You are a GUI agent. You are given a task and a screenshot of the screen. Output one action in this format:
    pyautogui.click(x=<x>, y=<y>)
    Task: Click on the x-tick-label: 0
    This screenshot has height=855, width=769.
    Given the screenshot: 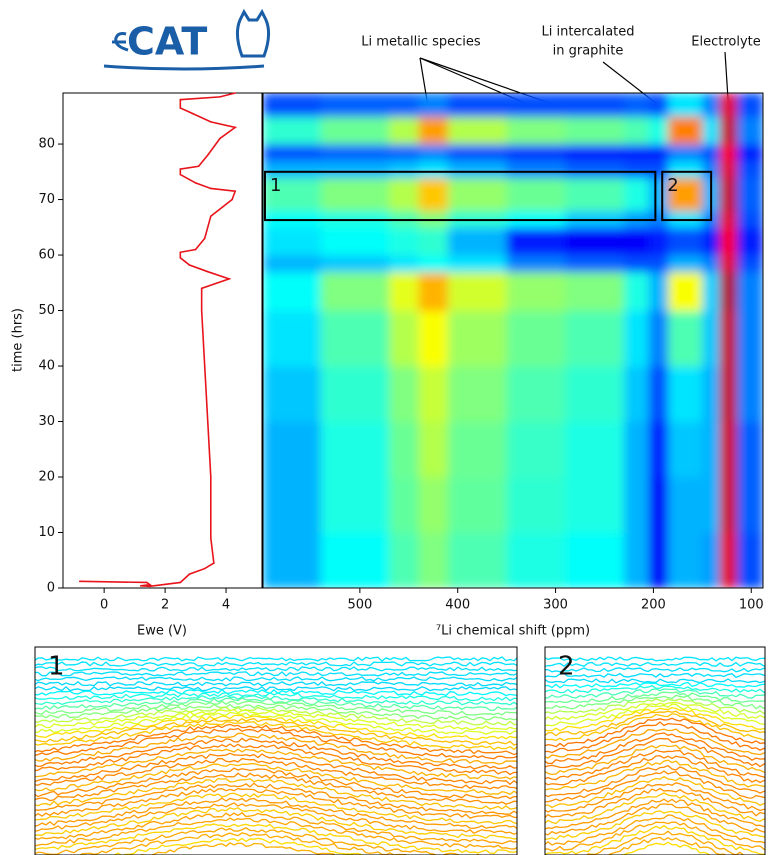 What is the action you would take?
    pyautogui.click(x=104, y=605)
    